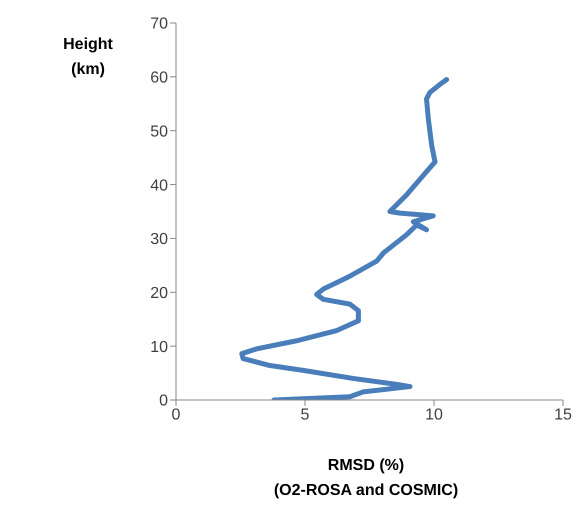 This screenshot has height=505, width=586. Describe the element at coordinates (366, 478) in the screenshot. I see `x-axis-title: RMSD (%) (O2-ROSA and COSMIC)` at that location.